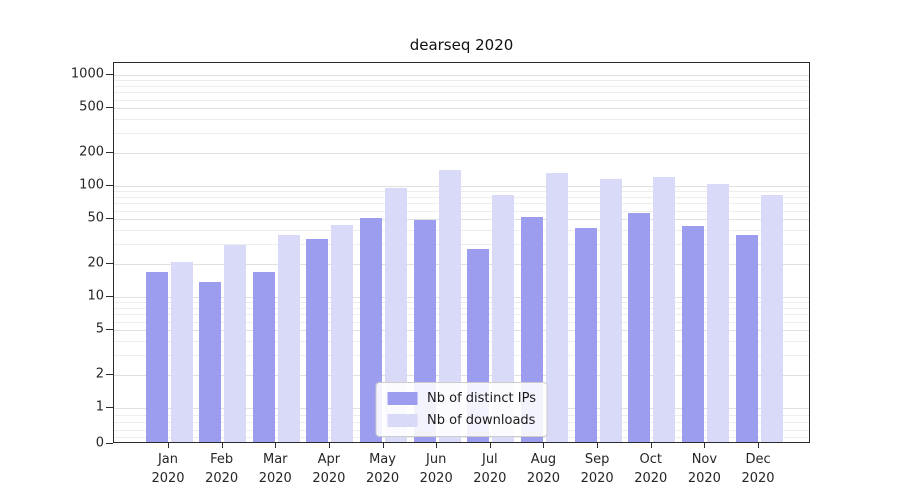 Image resolution: width=900 pixels, height=500 pixels. What do you see at coordinates (99, 443) in the screenshot?
I see `y-tick-label: 0` at bounding box center [99, 443].